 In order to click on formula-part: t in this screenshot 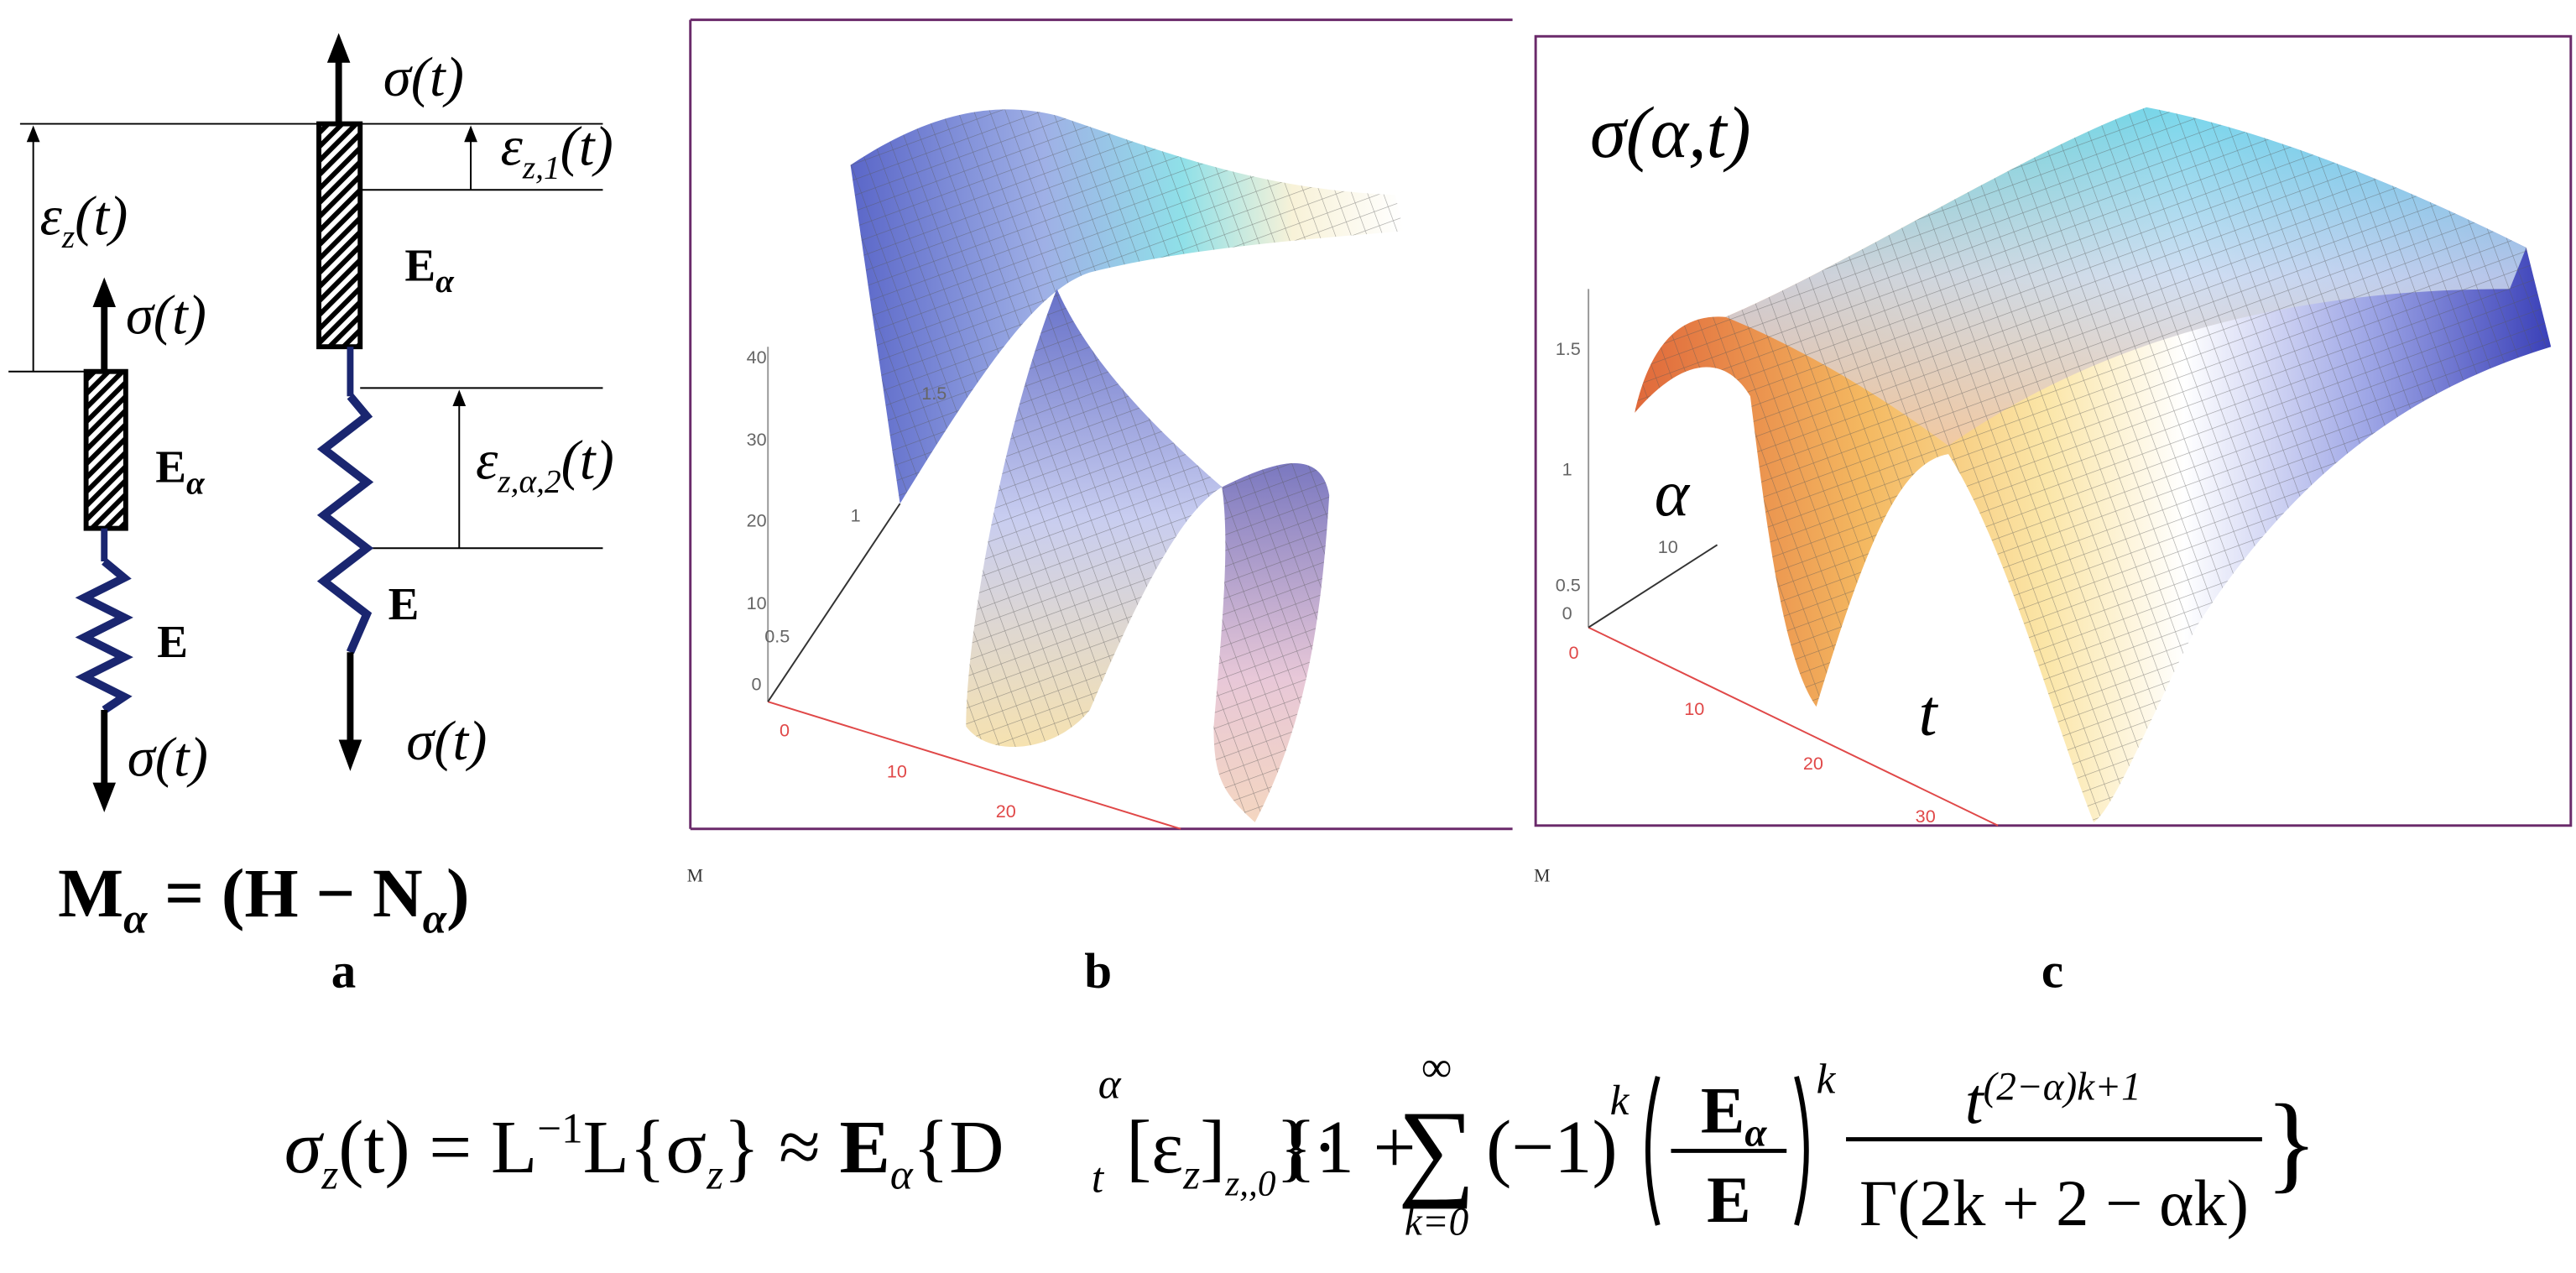, I will do `click(1975, 1101)`.